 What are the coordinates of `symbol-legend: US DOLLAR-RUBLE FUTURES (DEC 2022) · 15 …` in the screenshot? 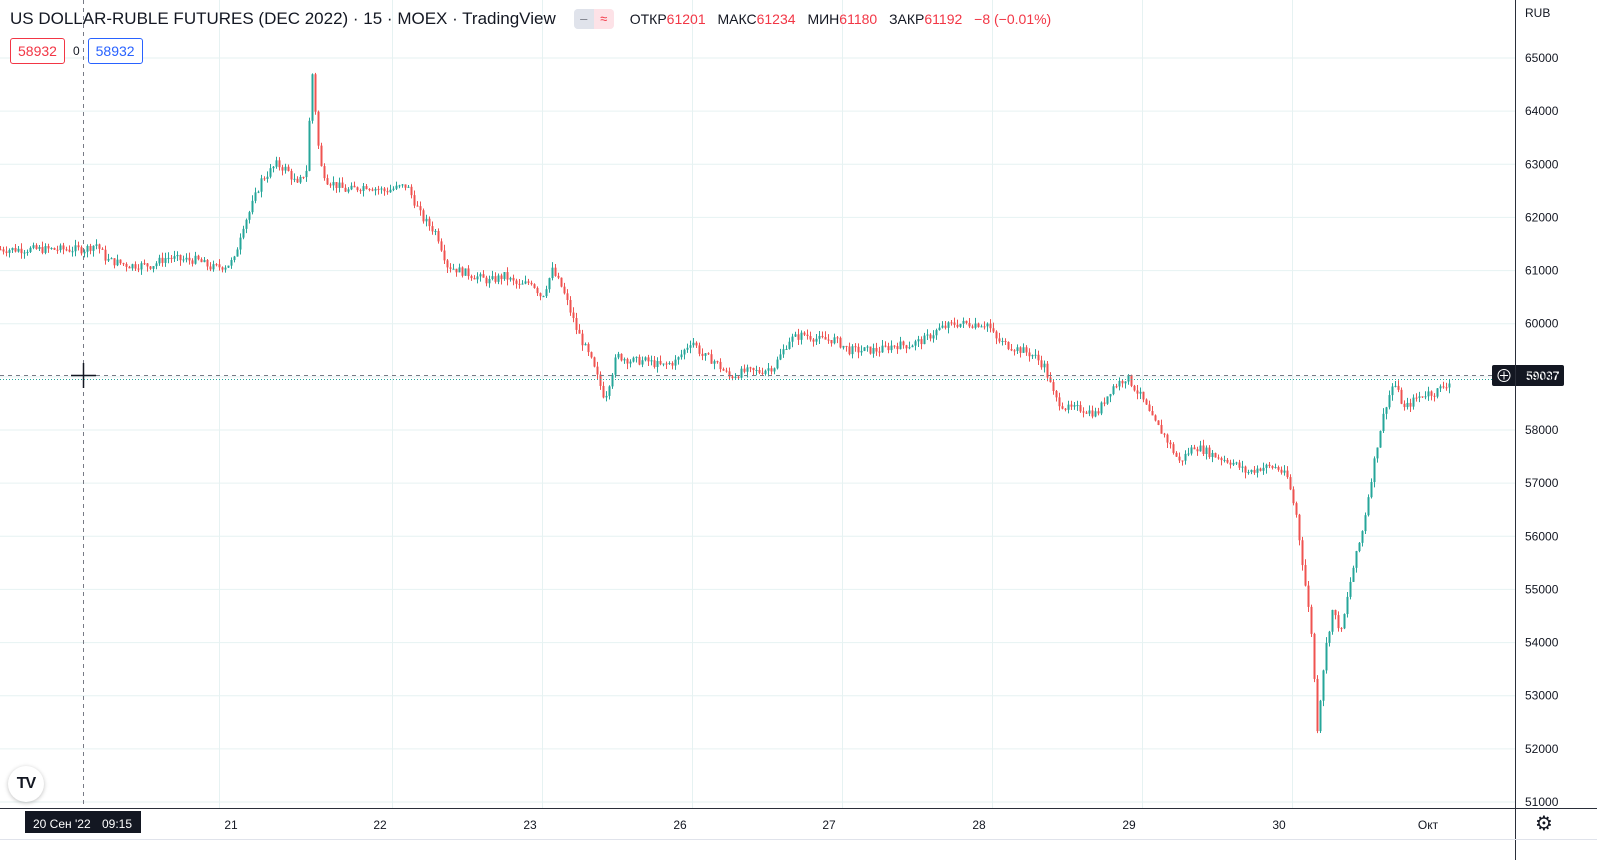 It's located at (534, 19).